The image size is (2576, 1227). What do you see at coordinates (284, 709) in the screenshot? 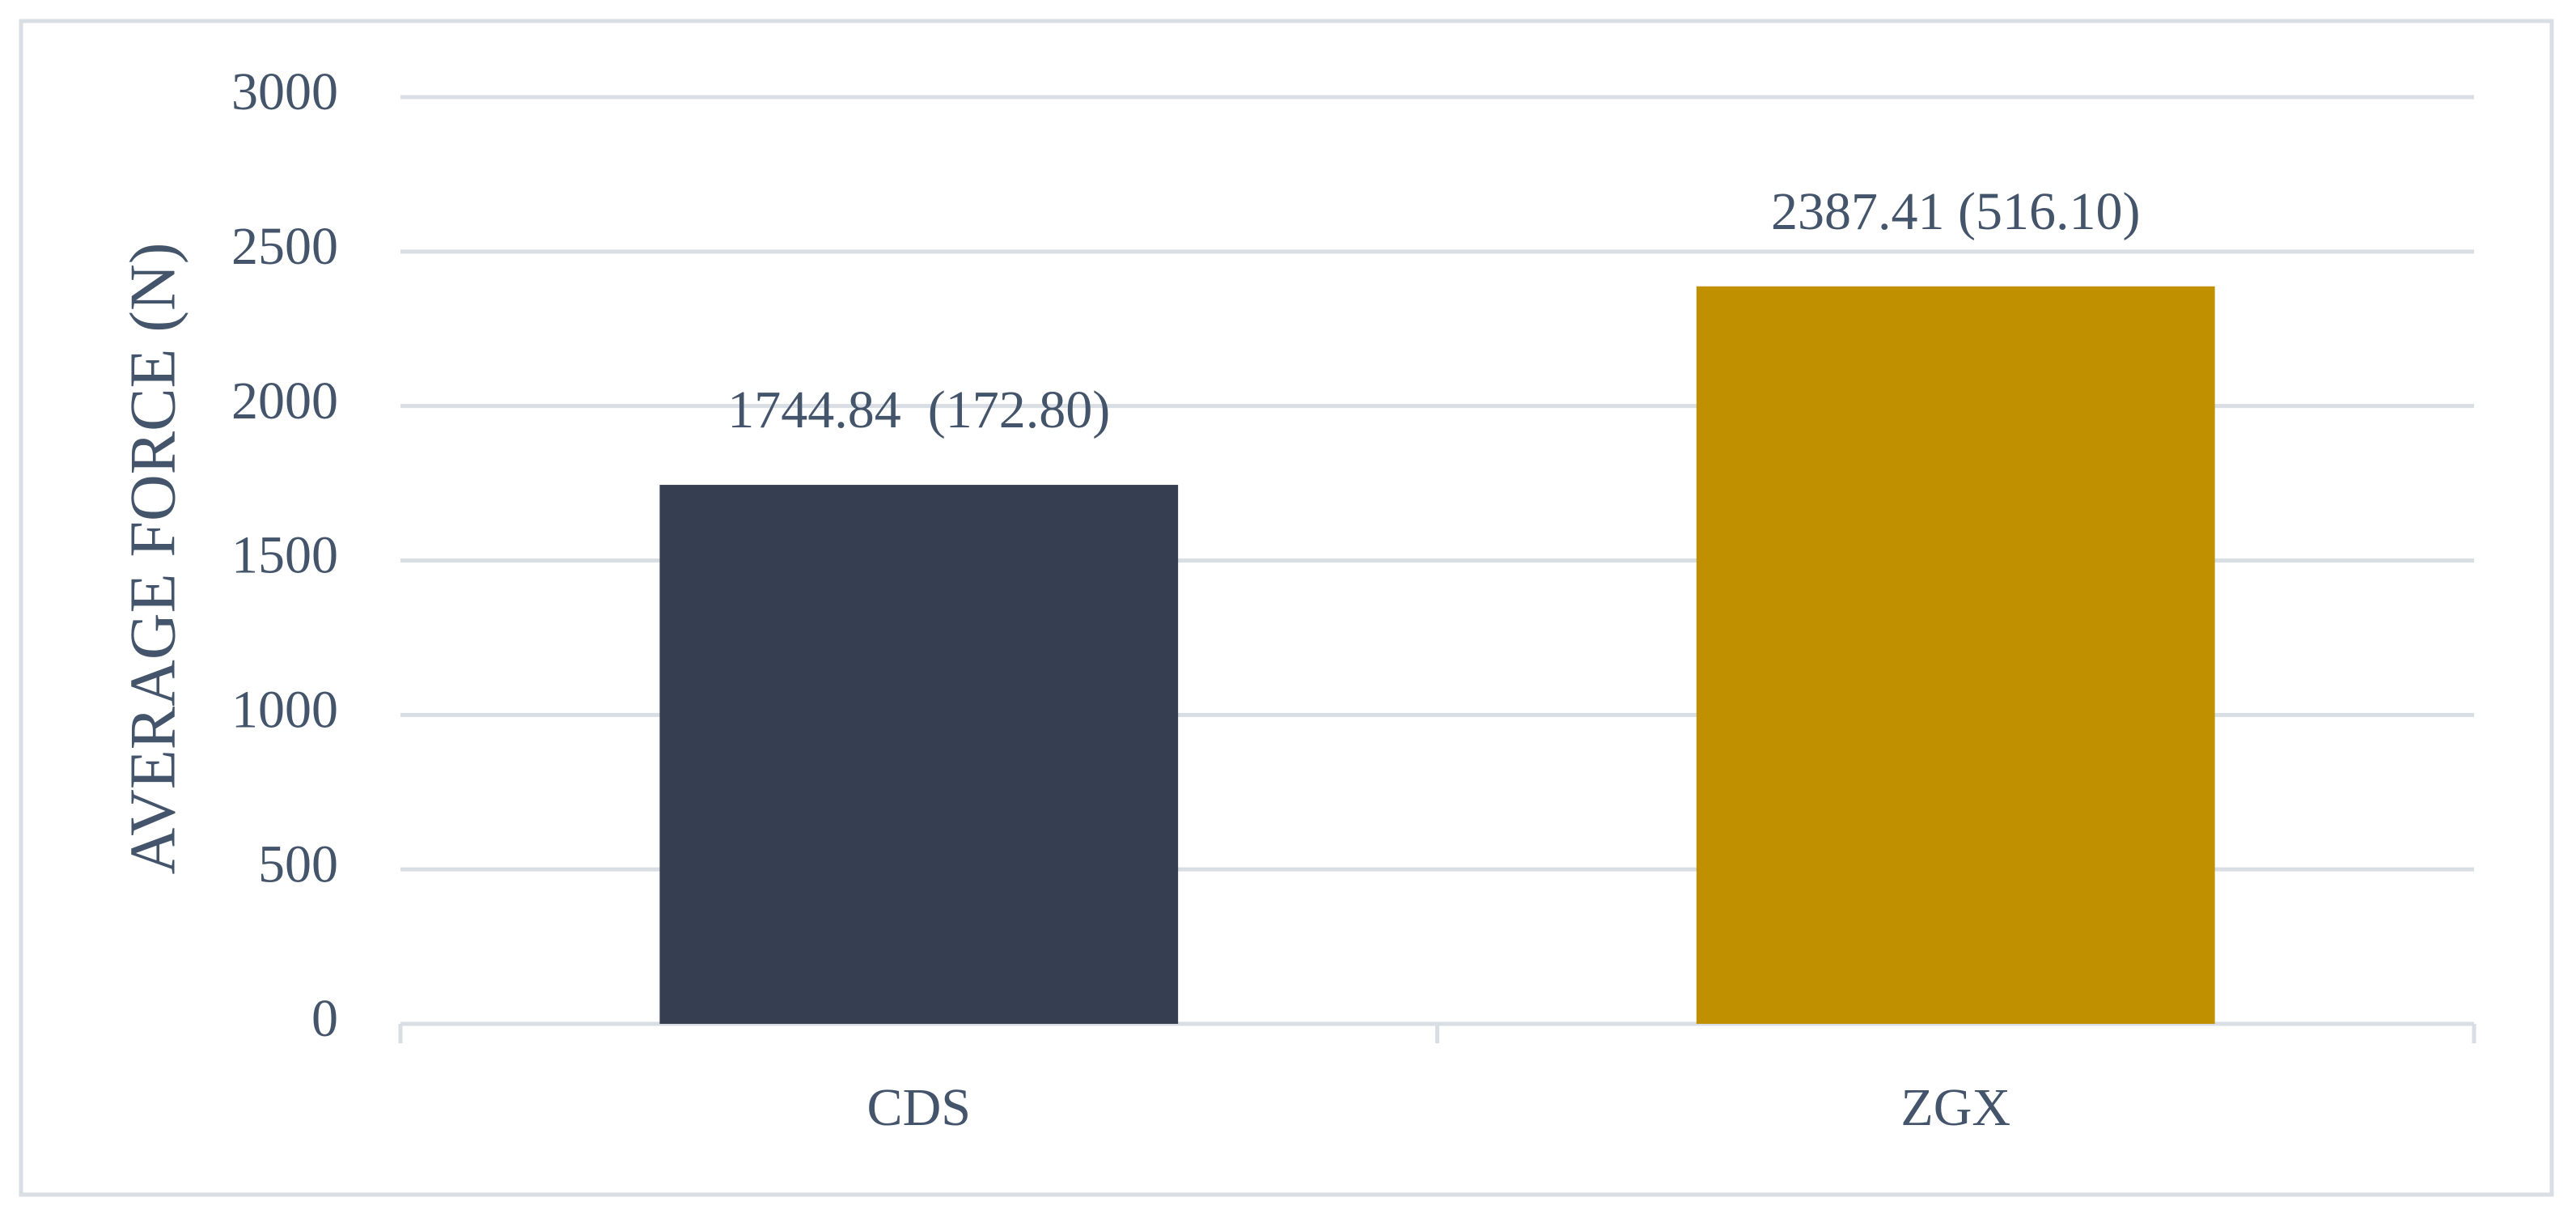
I see `y-tick-label: 1000` at bounding box center [284, 709].